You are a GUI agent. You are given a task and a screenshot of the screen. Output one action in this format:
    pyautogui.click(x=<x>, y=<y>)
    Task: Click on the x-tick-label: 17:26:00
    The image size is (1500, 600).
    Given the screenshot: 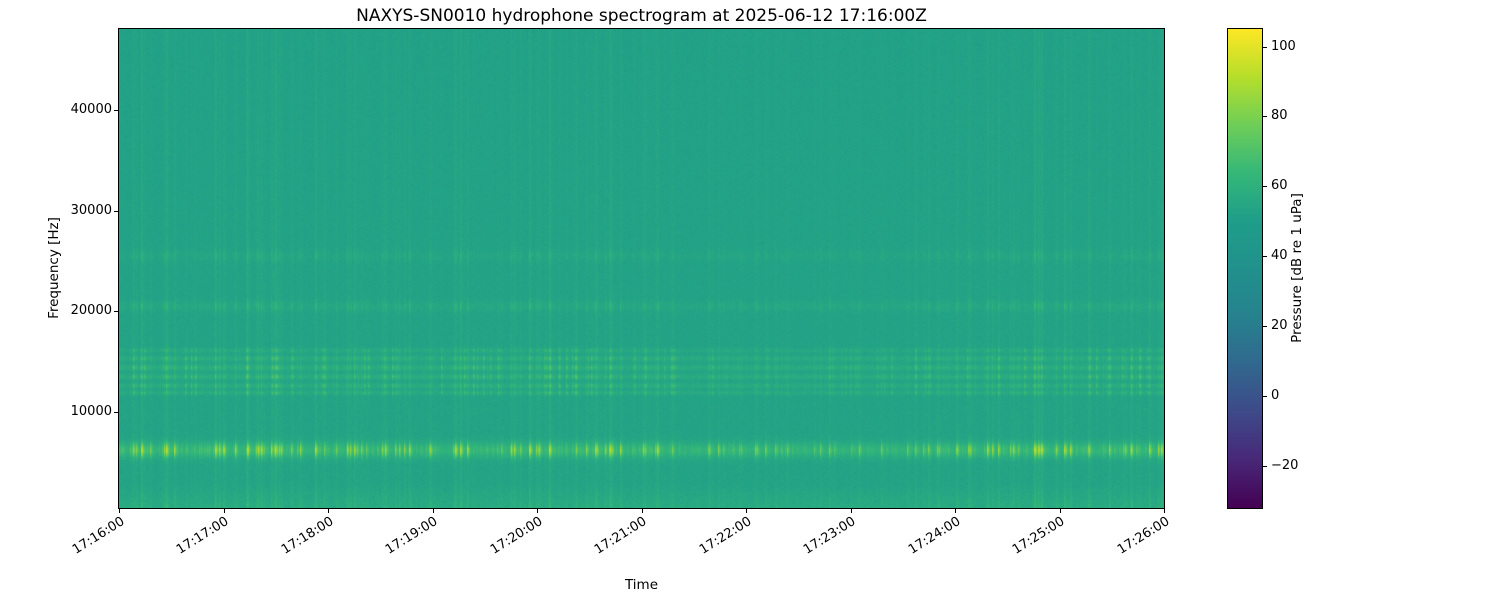 What is the action you would take?
    pyautogui.click(x=1057, y=536)
    